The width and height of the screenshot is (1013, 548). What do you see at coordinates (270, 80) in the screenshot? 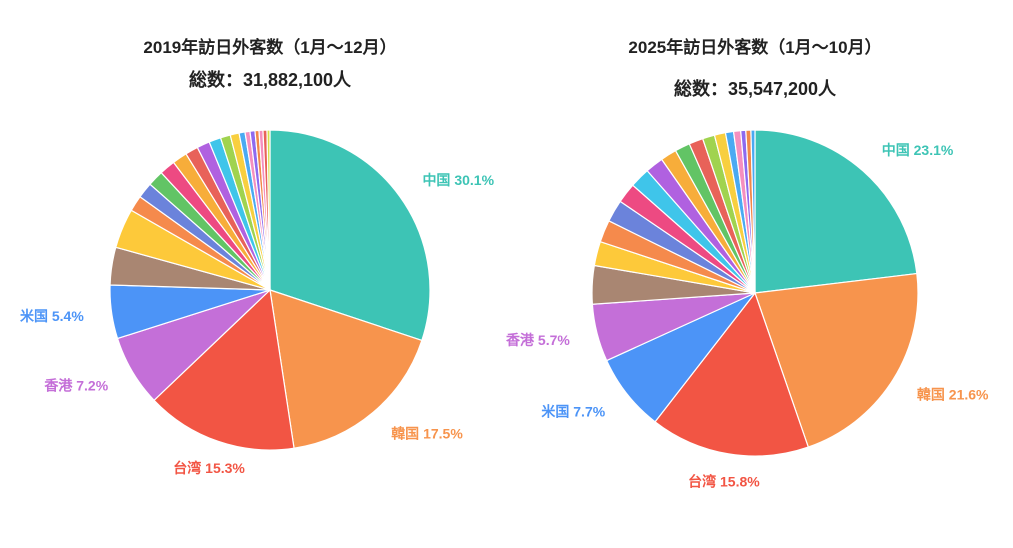
I see `chart-subtitle-2019: 総数：31,882,100人` at bounding box center [270, 80].